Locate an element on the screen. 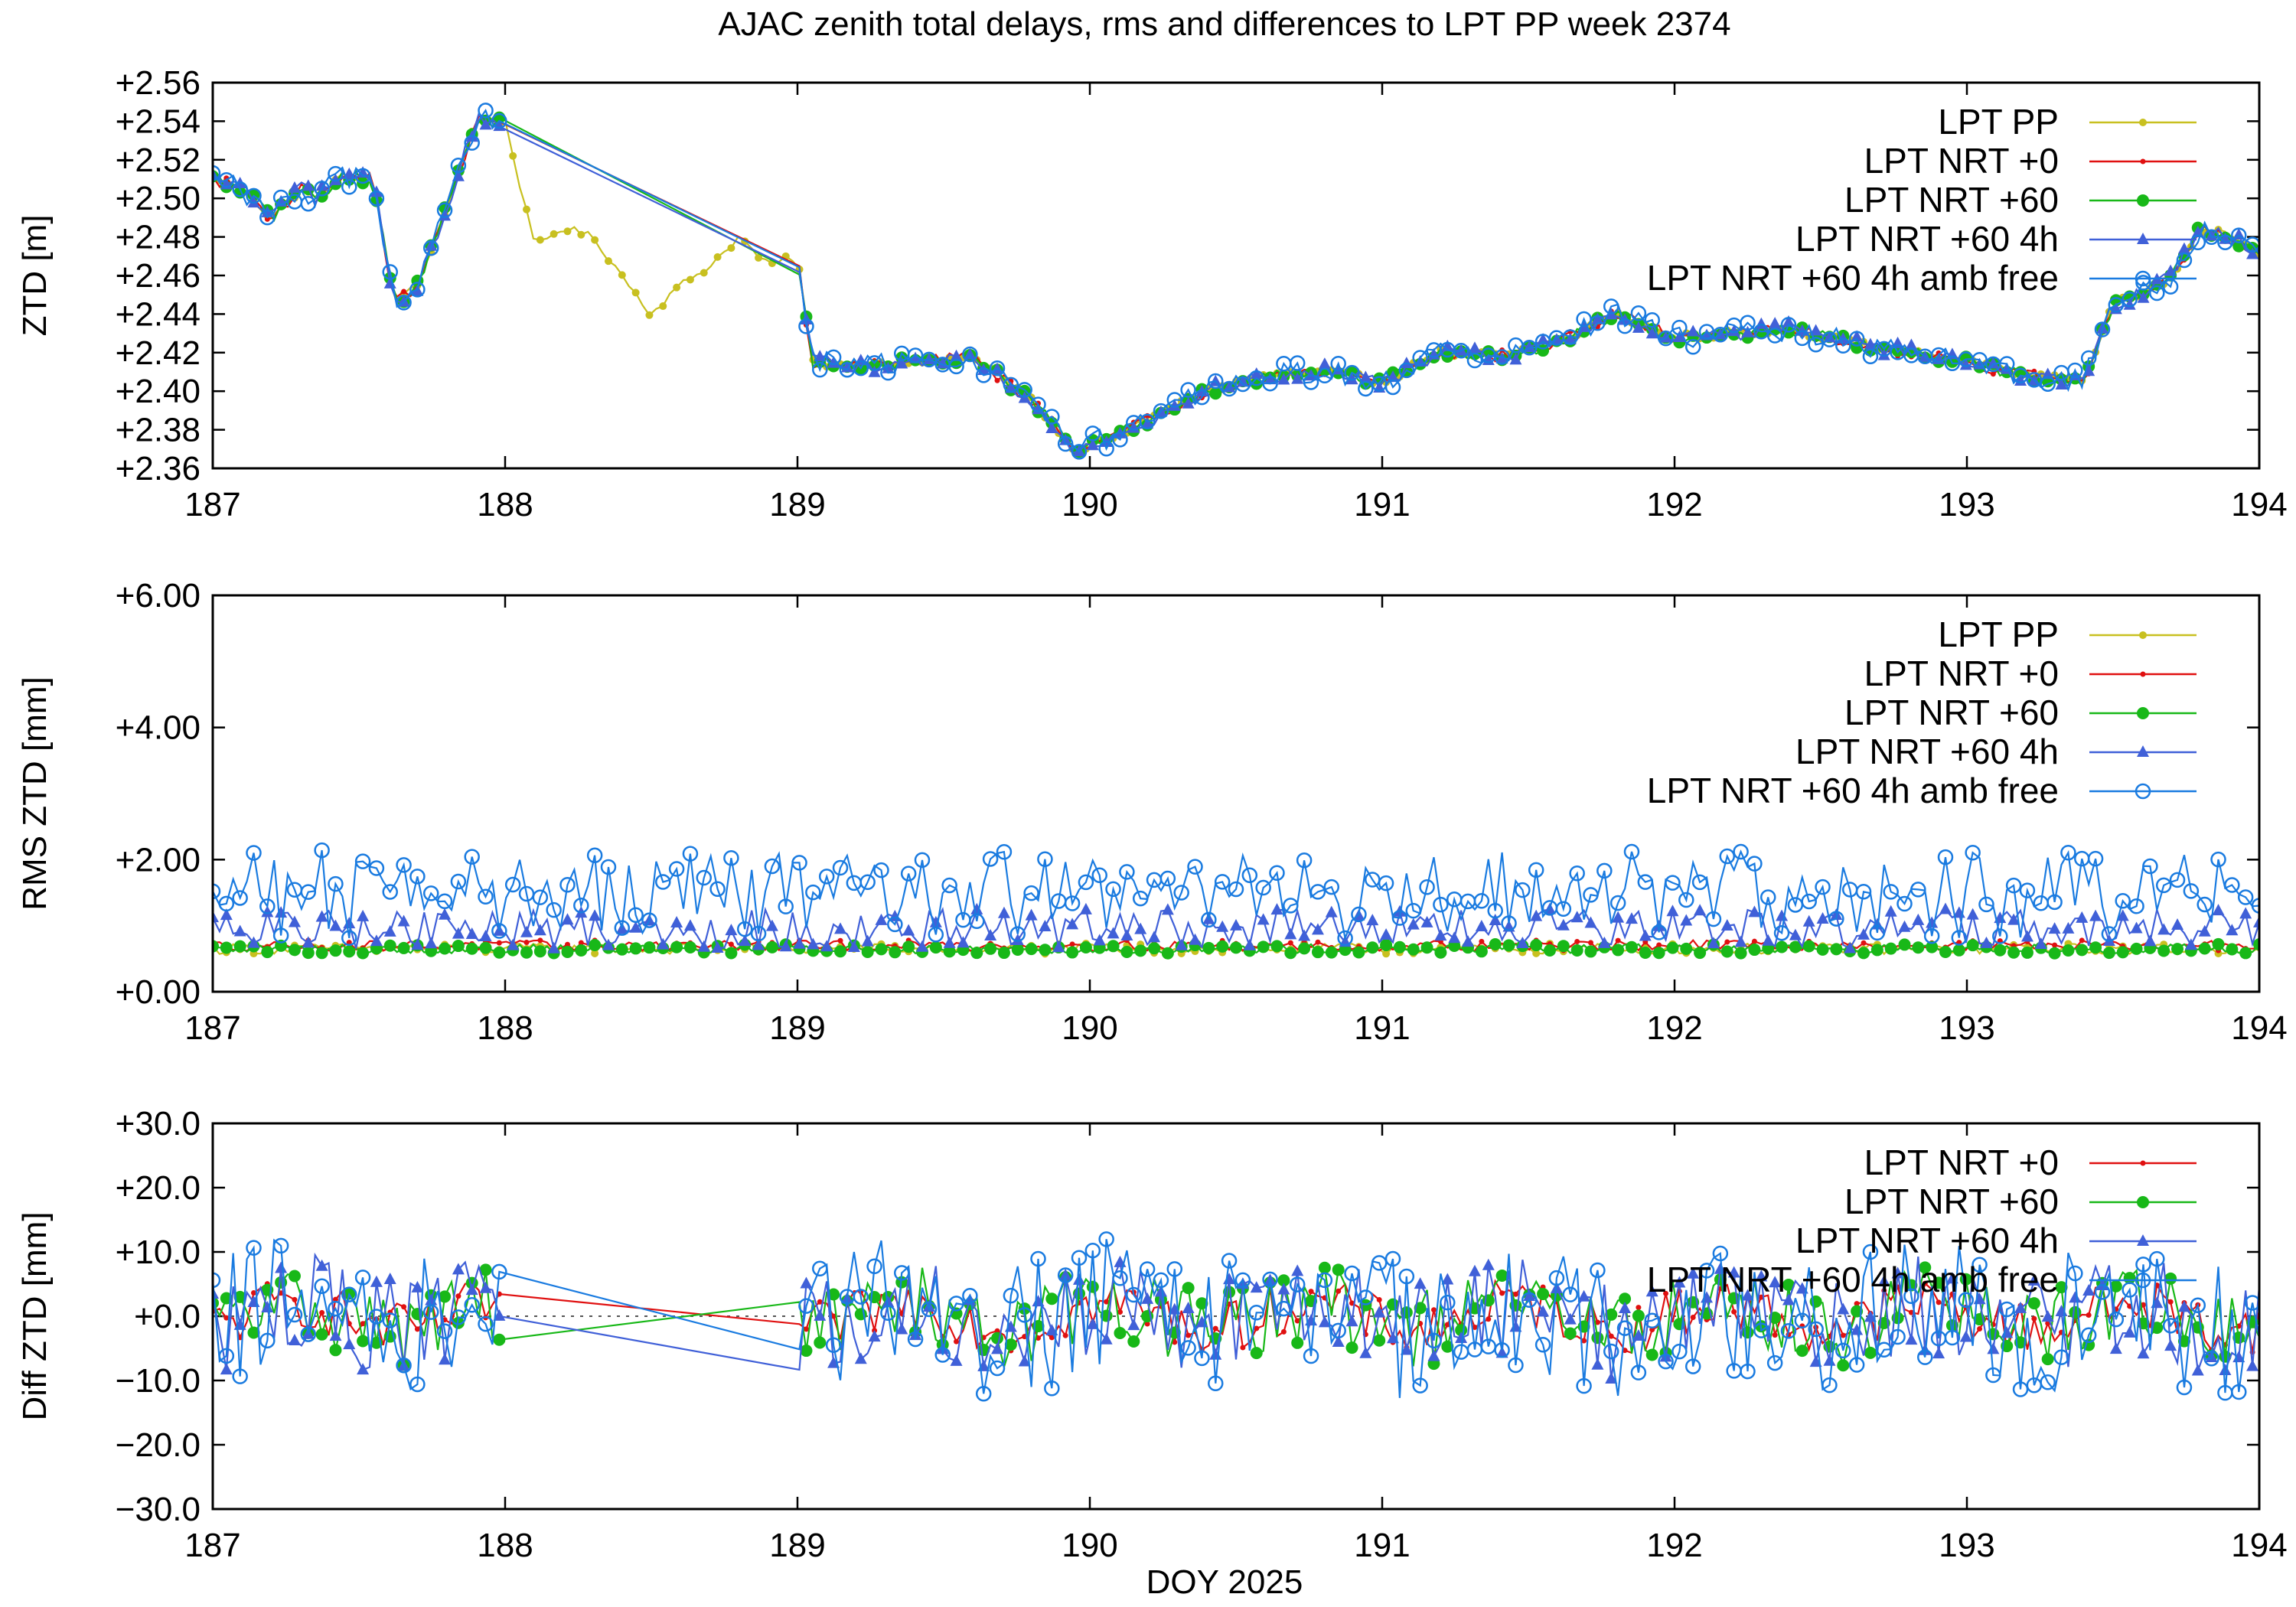  series-lpt-nrt-60-4h-amb-free is located at coordinates (1236, 1316).